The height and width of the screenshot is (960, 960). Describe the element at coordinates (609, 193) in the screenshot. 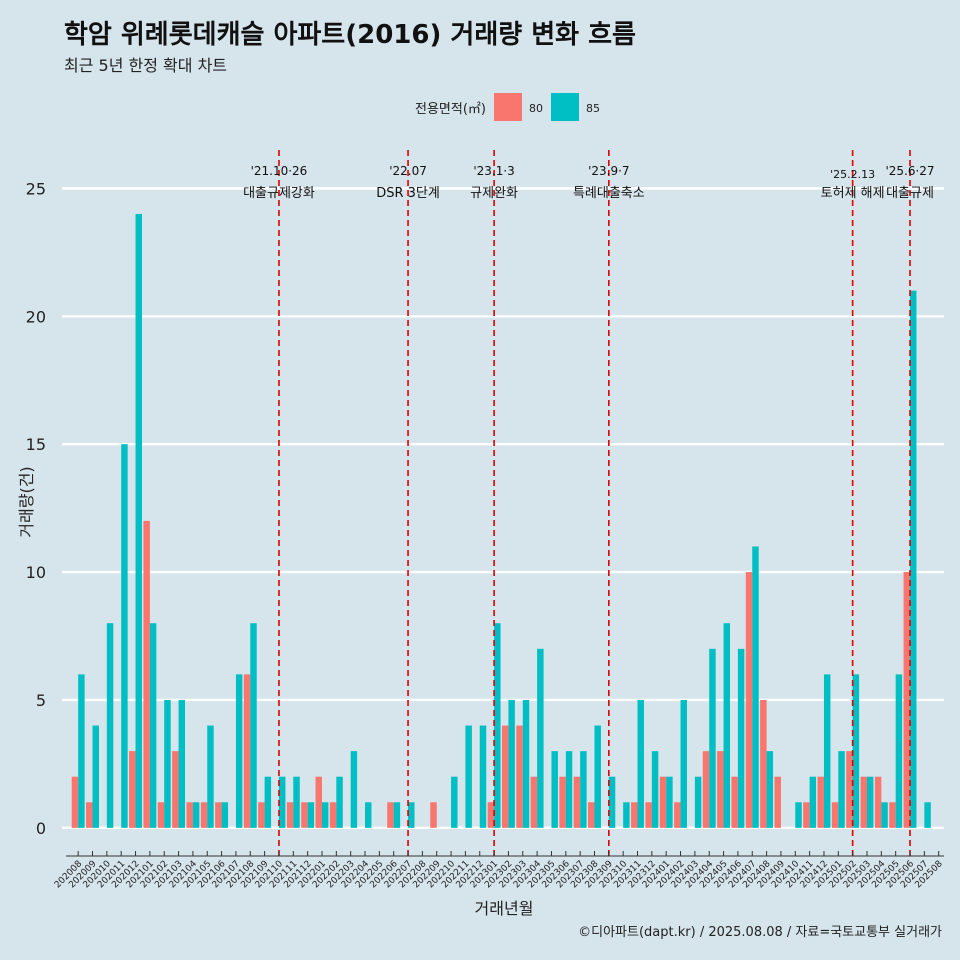

I see `event-label: 특례대출축소` at that location.